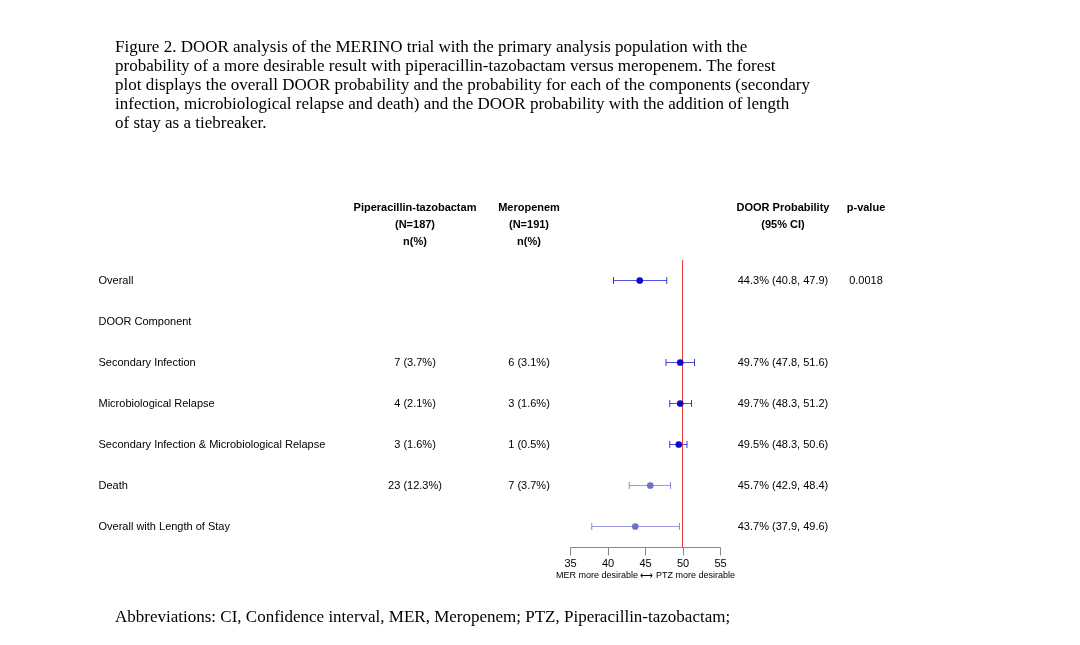 This screenshot has height=645, width=1080. Describe the element at coordinates (415, 484) in the screenshot. I see `text: 23 (12.3%)` at that location.